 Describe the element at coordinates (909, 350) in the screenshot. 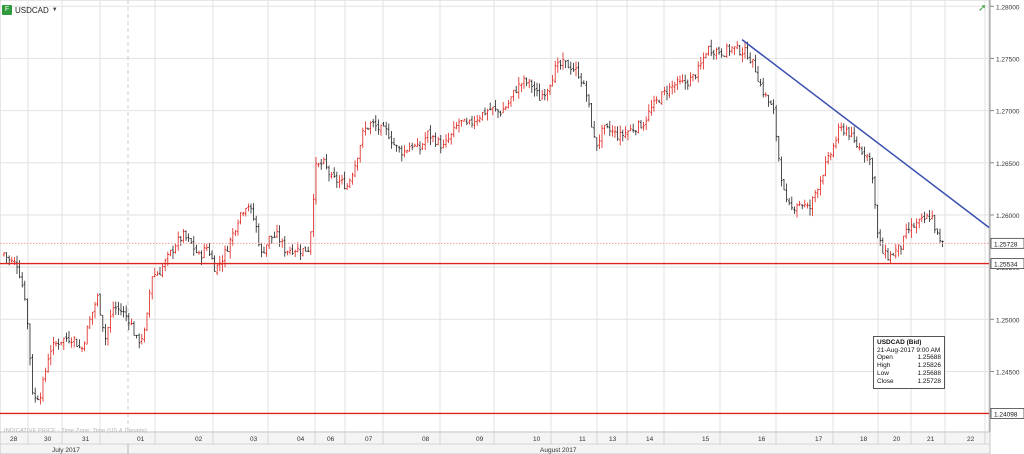

I see `tooltip-time: 21-Aug-2017 9:00 AM` at that location.